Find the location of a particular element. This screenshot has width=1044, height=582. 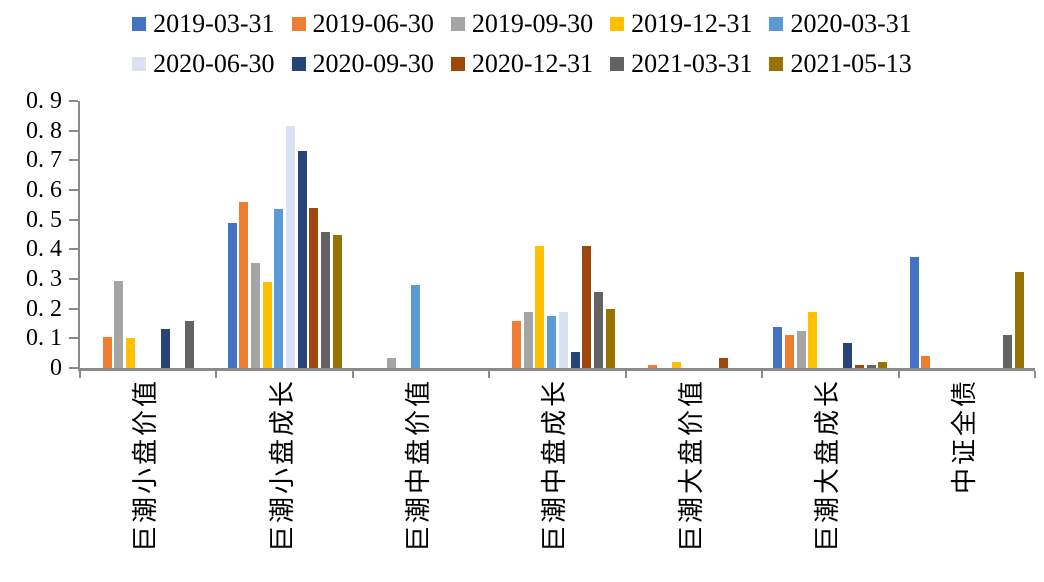

legend-item: 2019-09-30 is located at coordinates (522, 24).